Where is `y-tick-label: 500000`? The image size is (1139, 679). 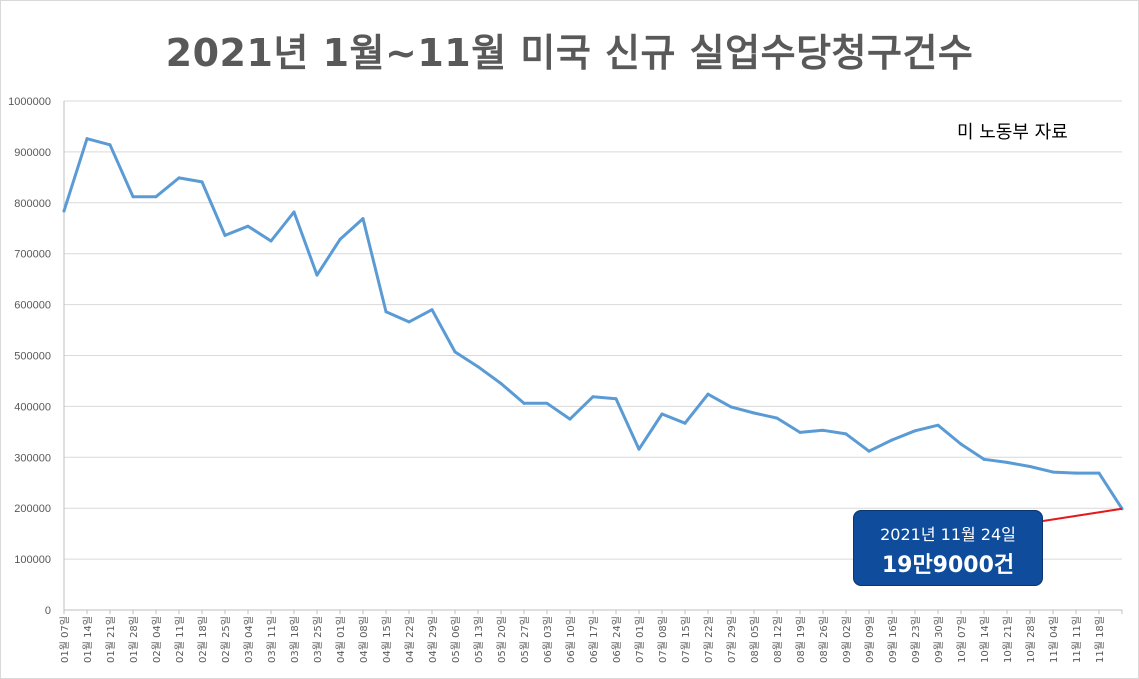 y-tick-label: 500000 is located at coordinates (32, 357).